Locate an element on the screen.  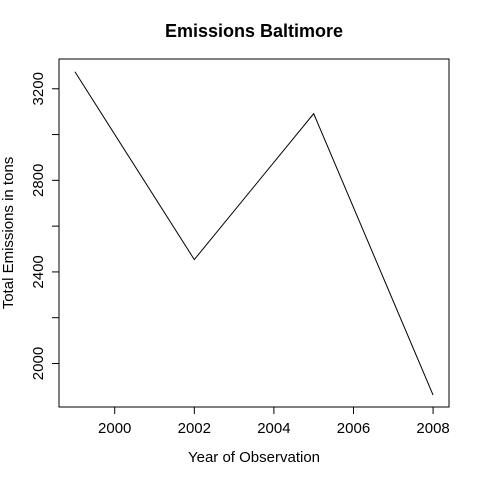
x-tick-label: 2000 is located at coordinates (114, 428).